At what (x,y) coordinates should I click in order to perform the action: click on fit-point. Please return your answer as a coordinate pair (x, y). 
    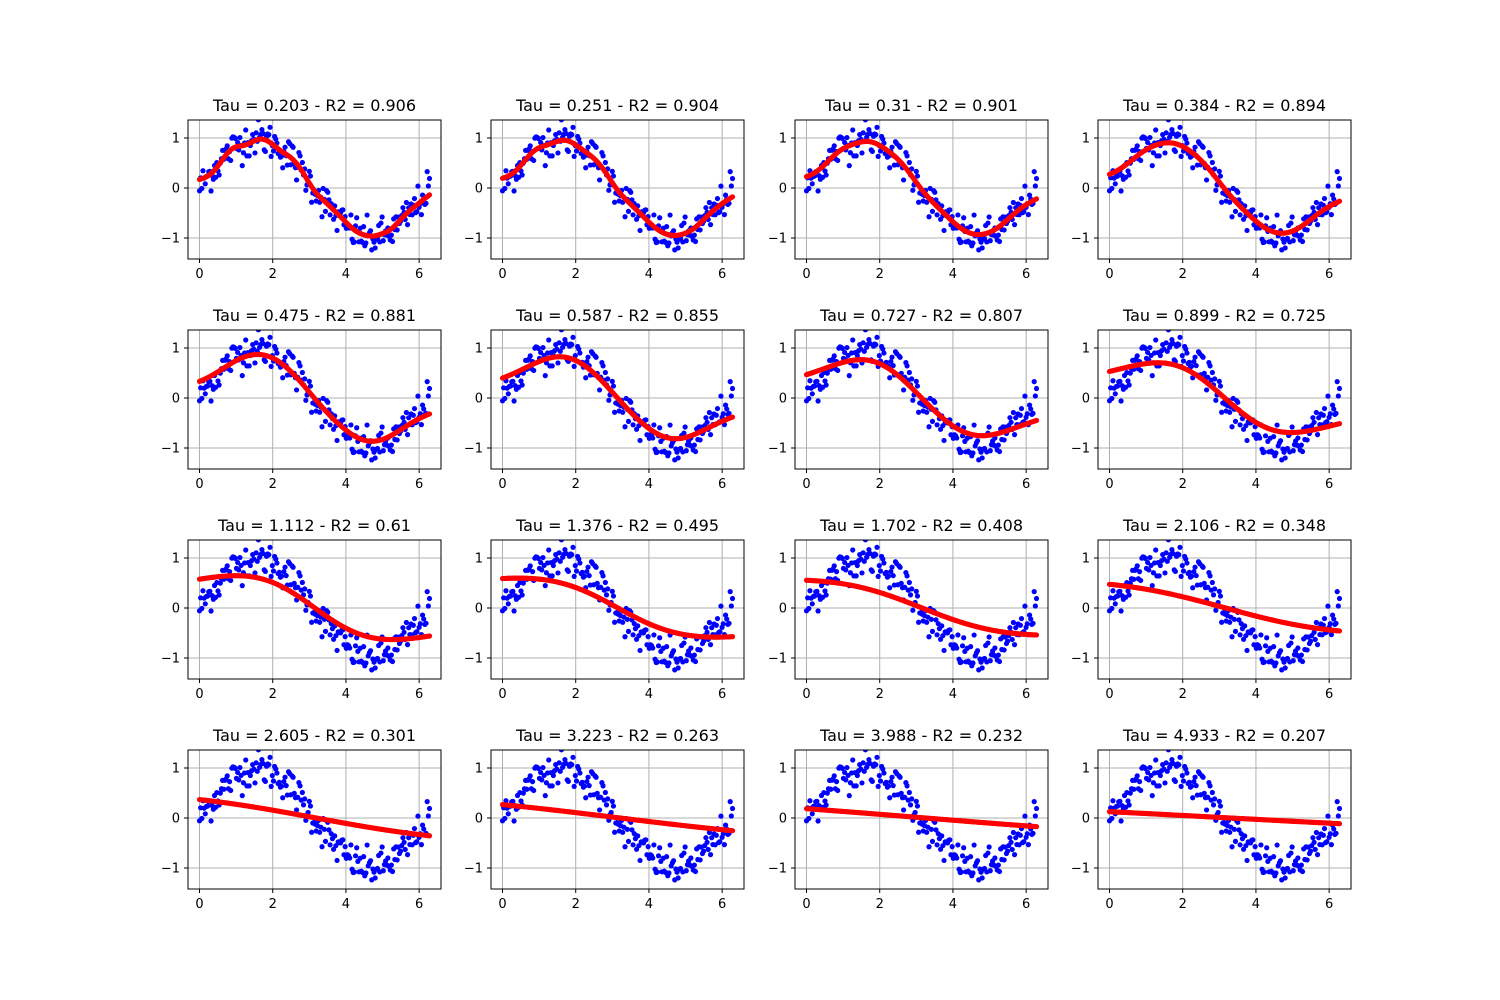
    Looking at the image, I should click on (732, 197).